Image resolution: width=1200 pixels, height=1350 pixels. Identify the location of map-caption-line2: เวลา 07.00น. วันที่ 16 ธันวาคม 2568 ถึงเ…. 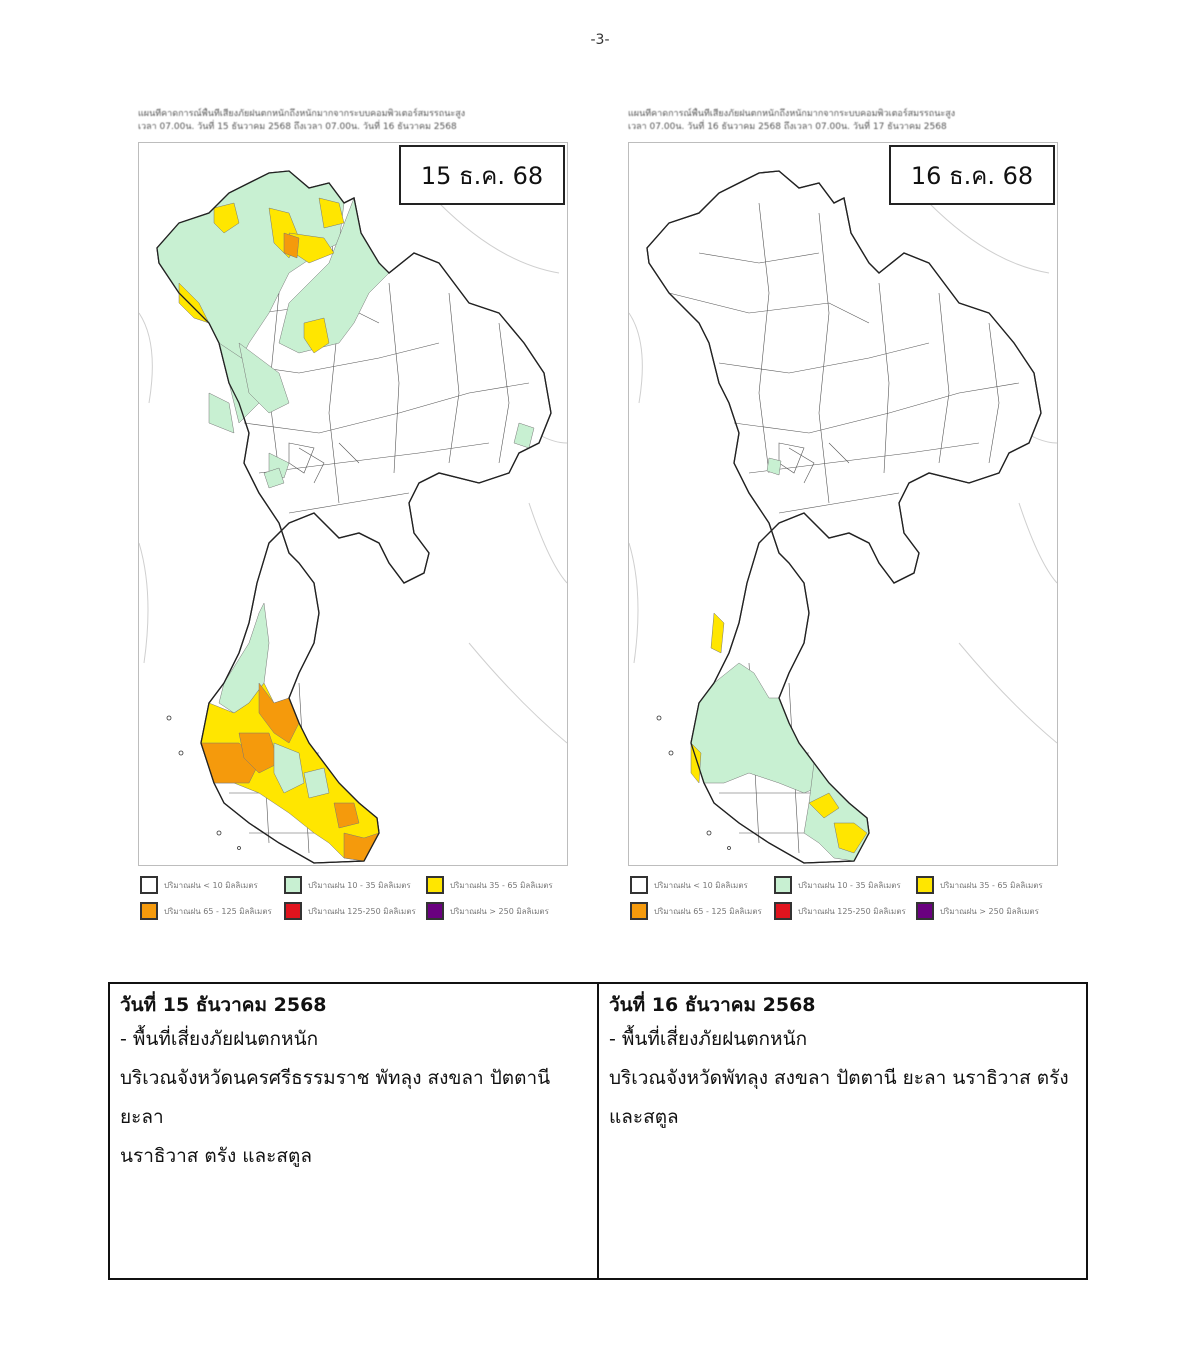
(787, 127).